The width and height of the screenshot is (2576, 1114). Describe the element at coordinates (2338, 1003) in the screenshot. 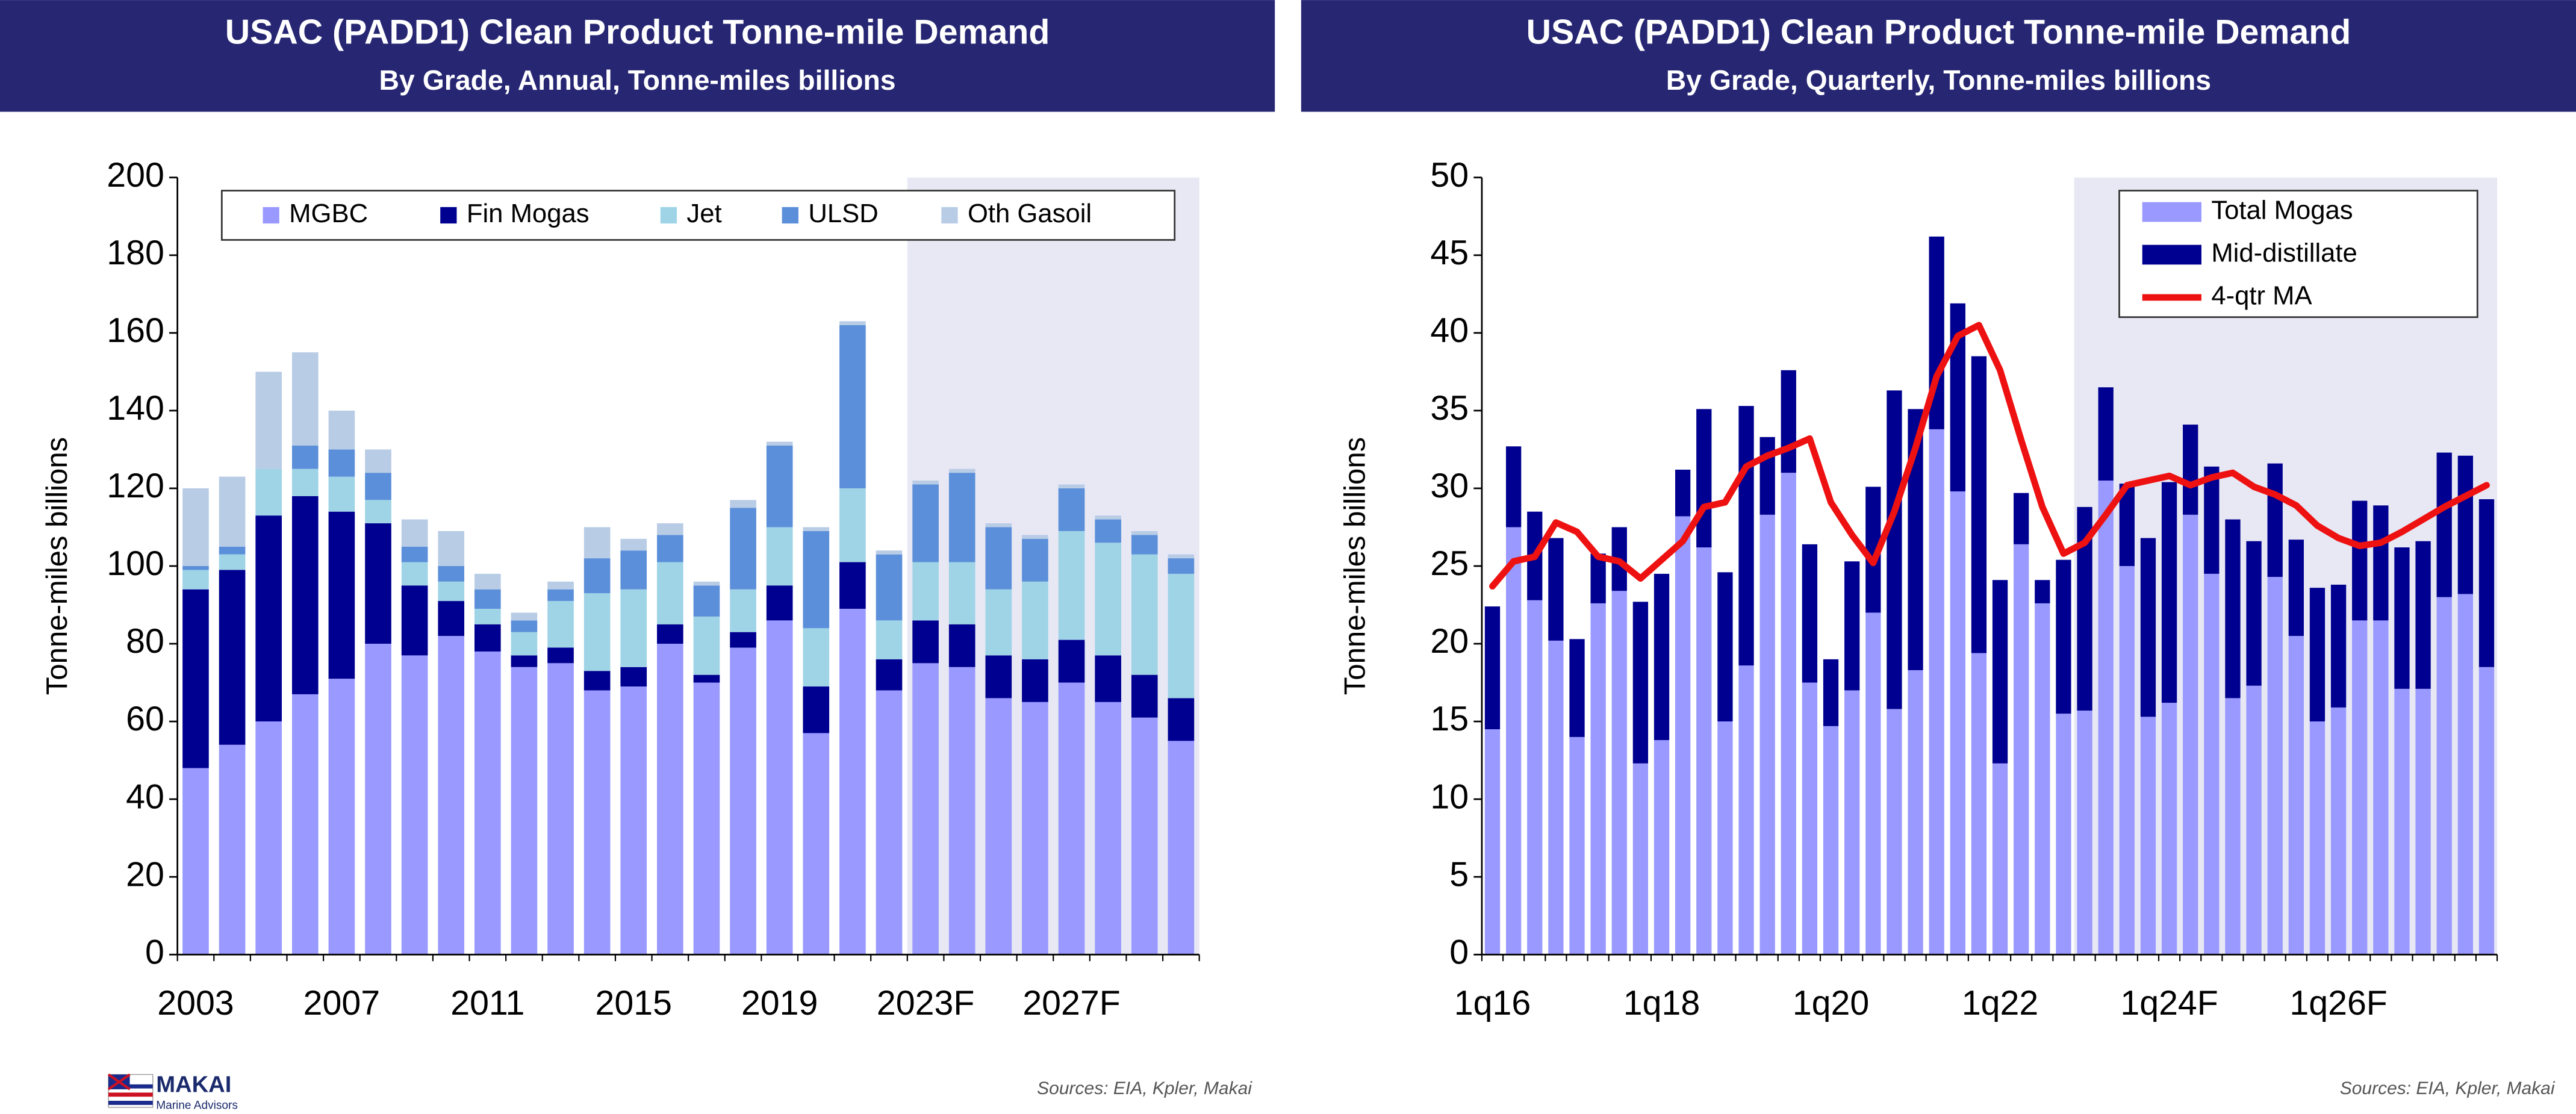

I see `x-tick-label: 1q26F` at that location.